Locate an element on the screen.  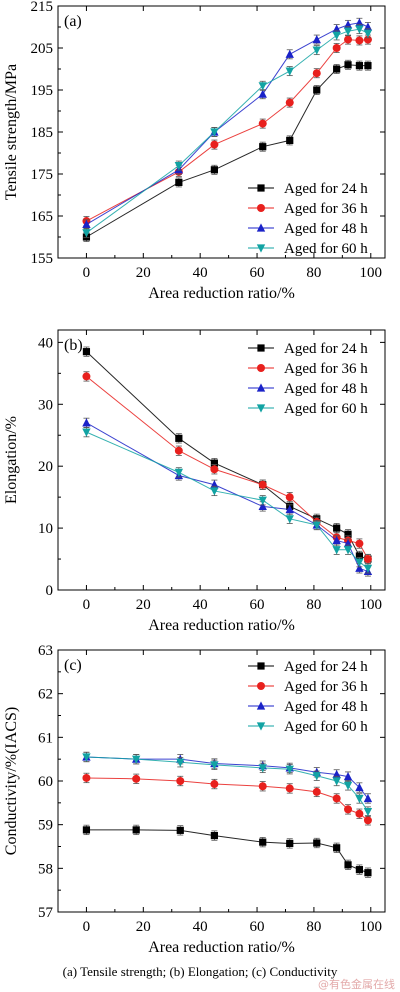
legend-label: Aged for 60 h is located at coordinates (326, 409).